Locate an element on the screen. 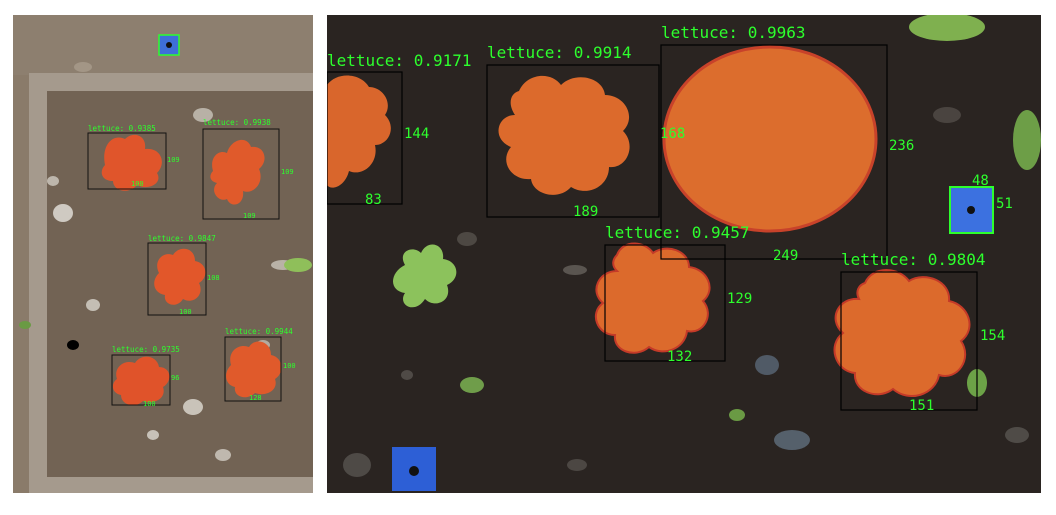 The height and width of the screenshot is (515, 1056). detection-label: lettuce: 0.9171 is located at coordinates (399, 60).